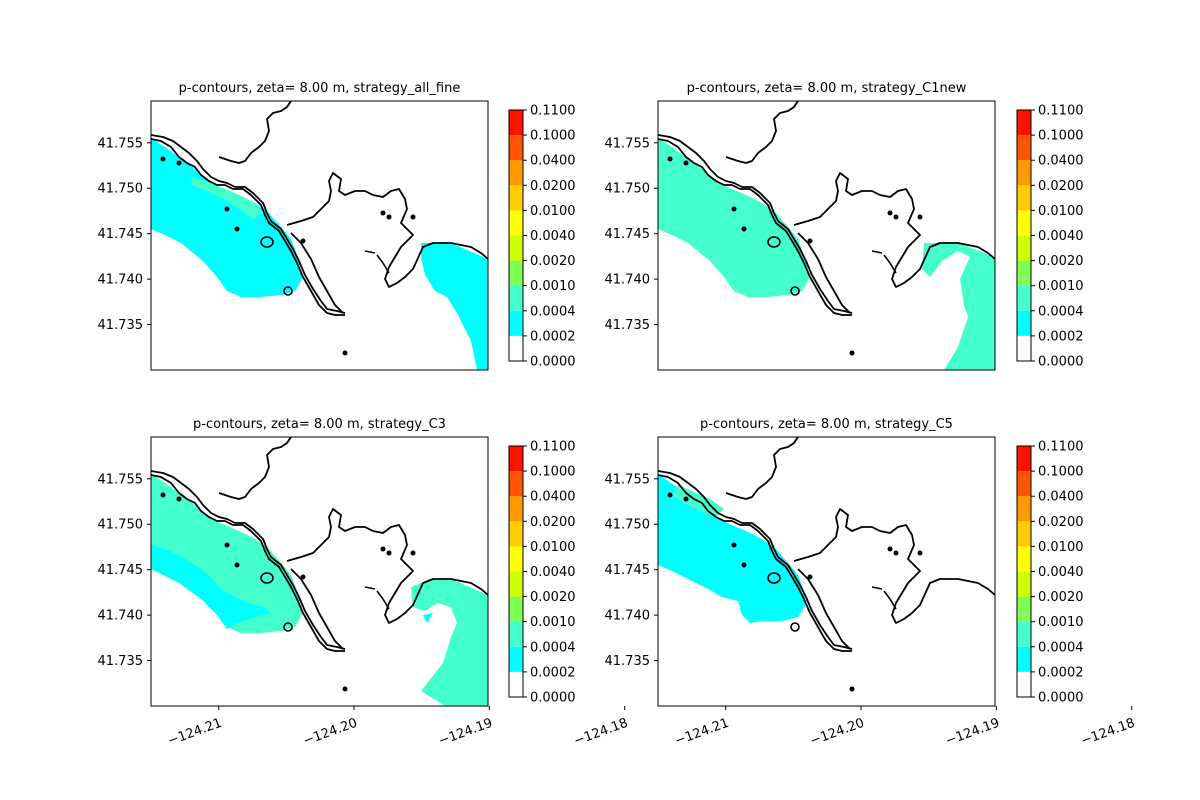 This screenshot has width=1200, height=800. Describe the element at coordinates (702, 732) in the screenshot. I see `x-tick-label: −124.21` at that location.